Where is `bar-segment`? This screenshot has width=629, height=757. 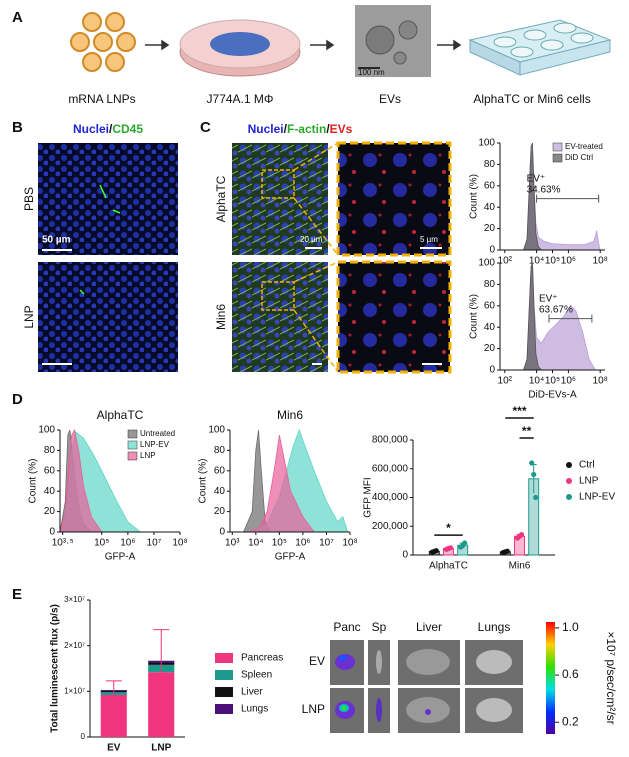 bar-segment is located at coordinates (113, 715).